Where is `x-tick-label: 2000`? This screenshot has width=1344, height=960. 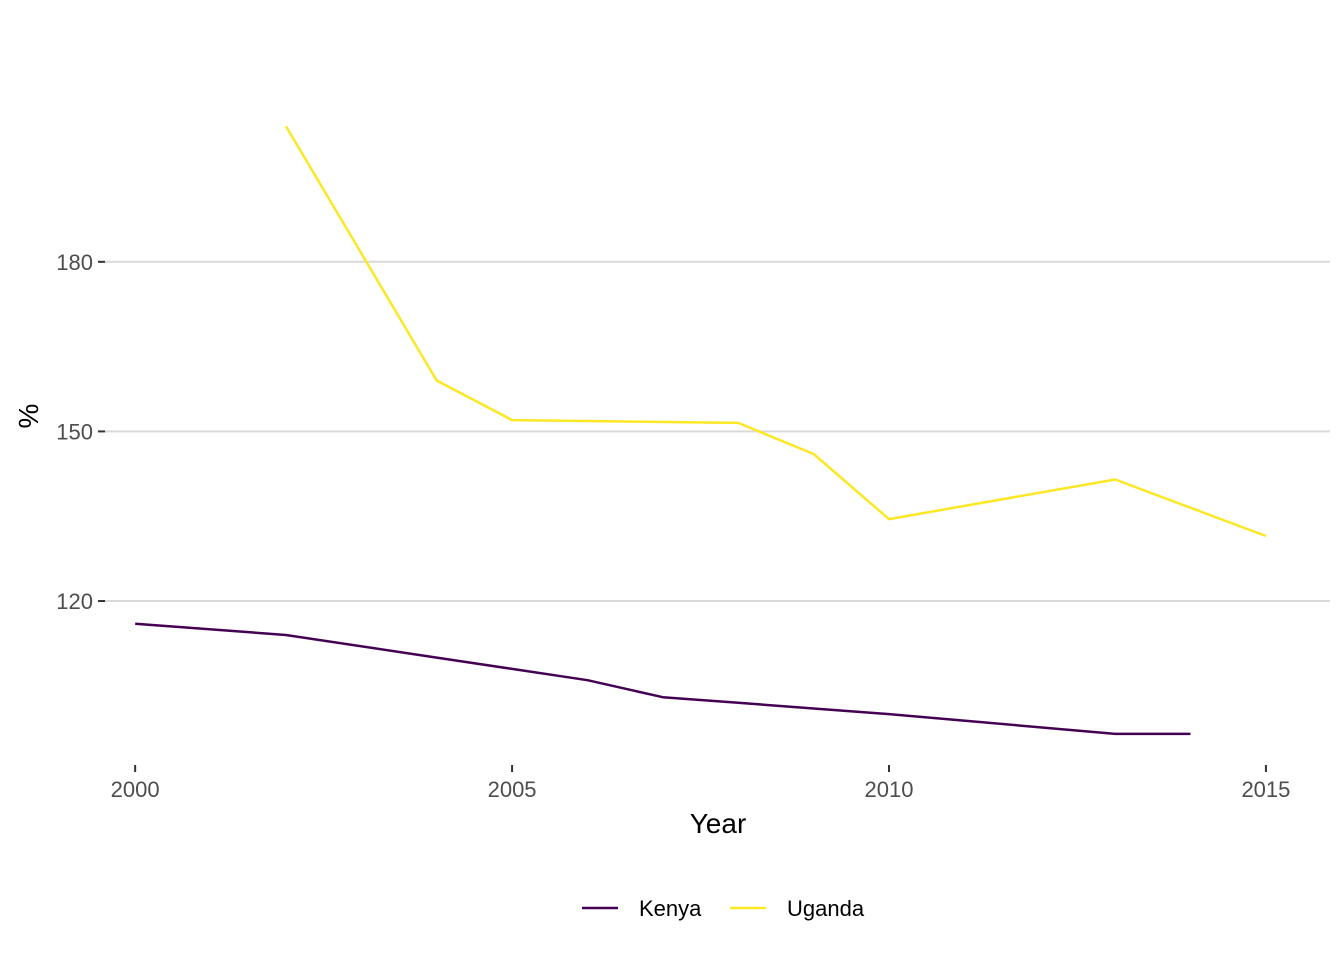 x-tick-label: 2000 is located at coordinates (135, 789).